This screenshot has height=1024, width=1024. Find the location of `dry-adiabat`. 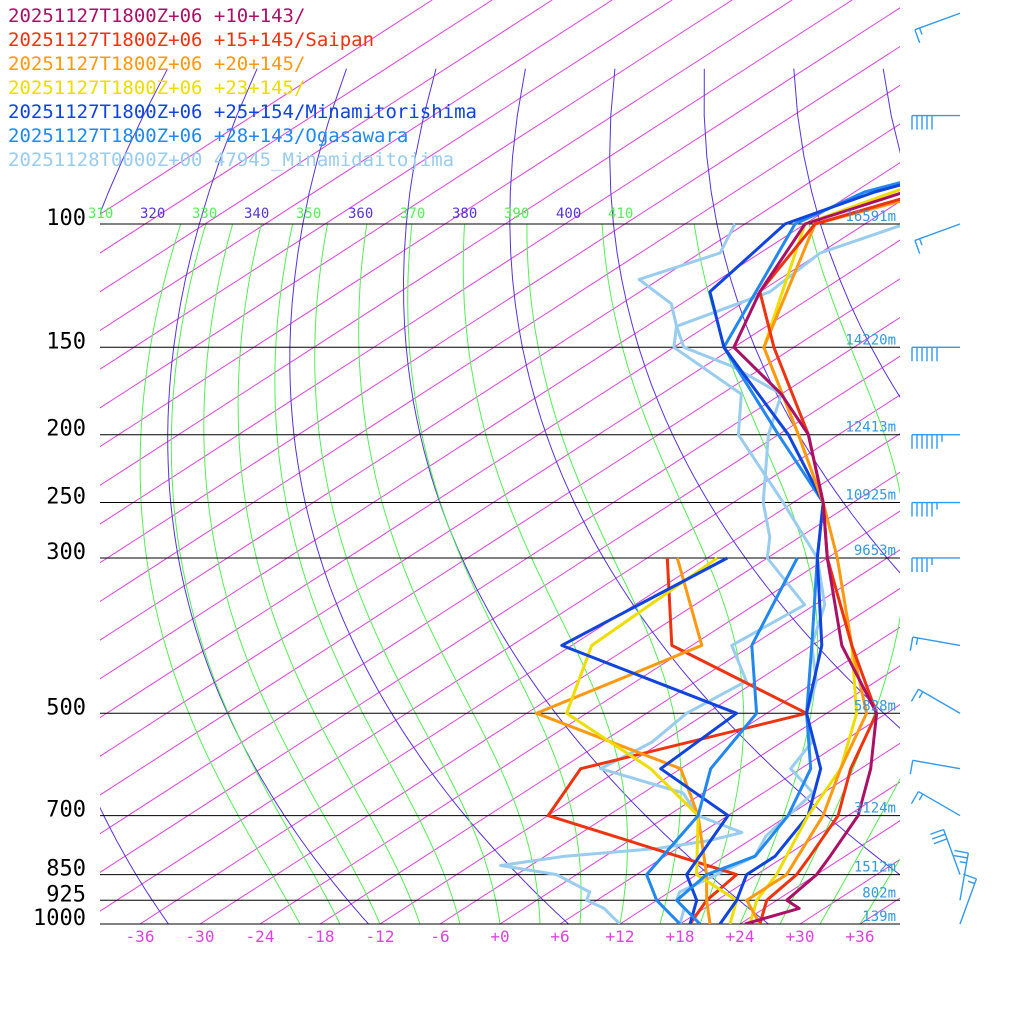

dry-adiabat is located at coordinates (998, 496).